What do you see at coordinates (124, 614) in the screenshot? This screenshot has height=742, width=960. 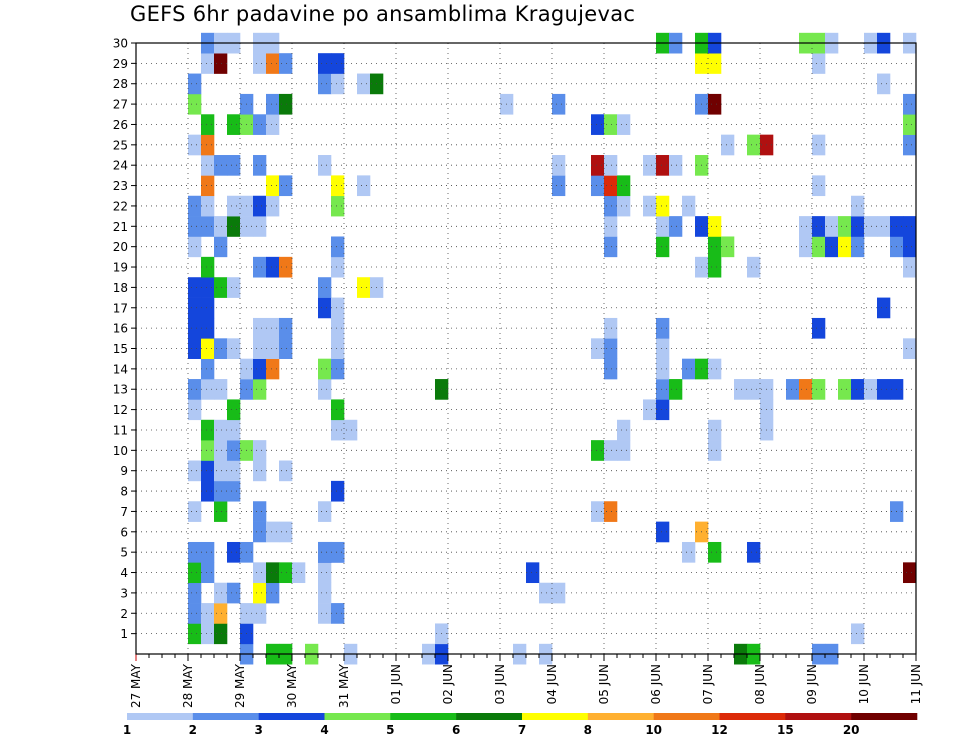 I see `y-tick-label: 2` at bounding box center [124, 614].